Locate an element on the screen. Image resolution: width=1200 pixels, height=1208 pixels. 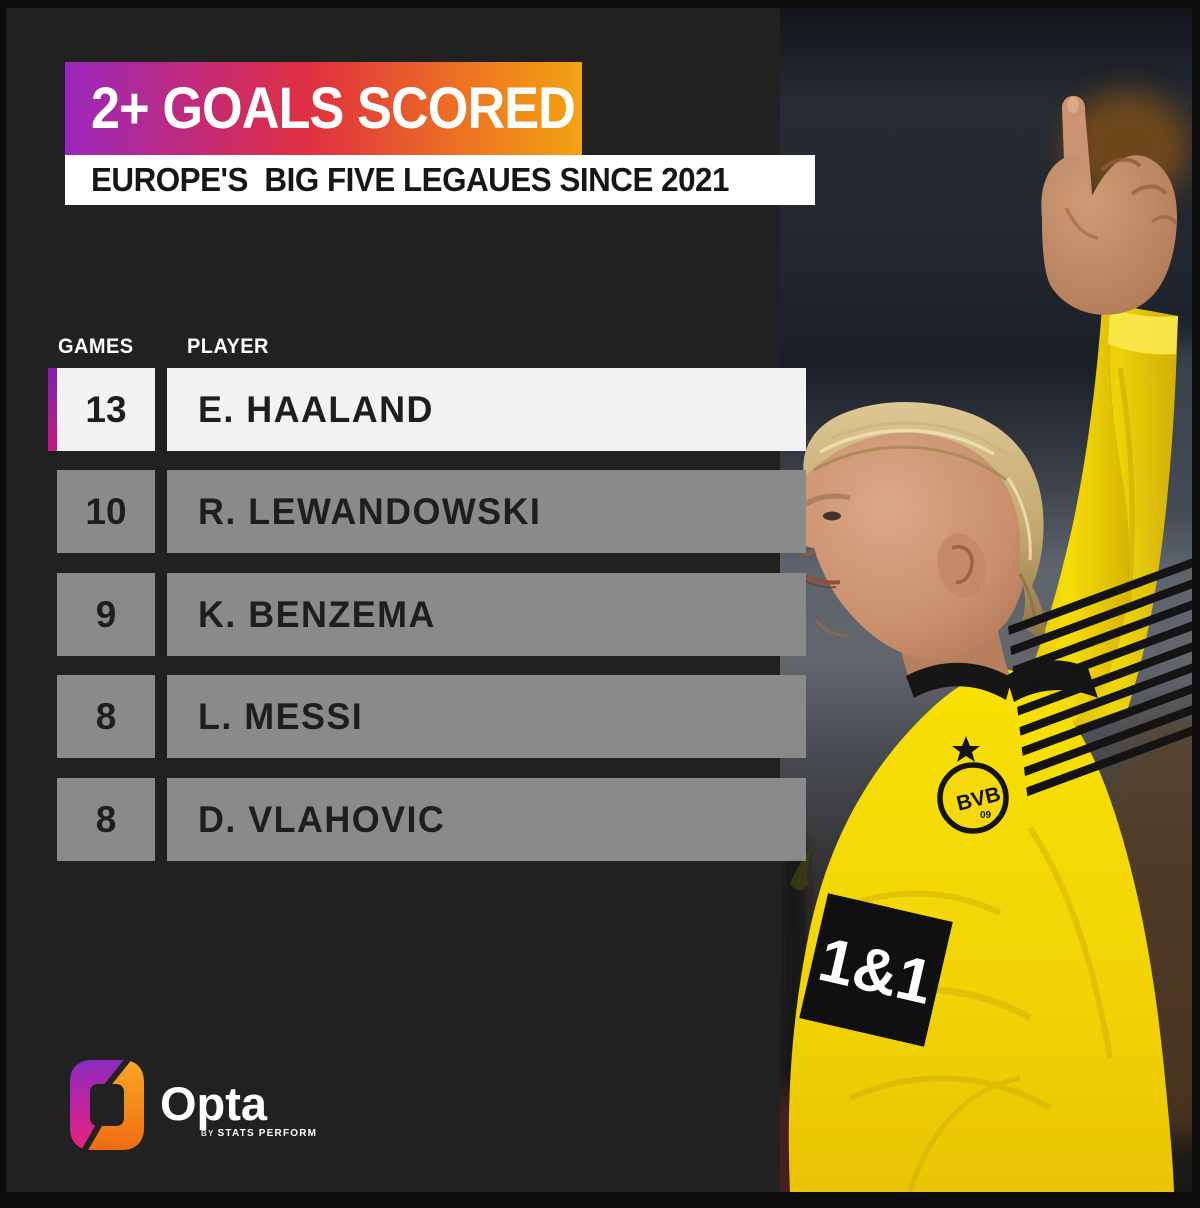
collar is located at coordinates (959, 681).